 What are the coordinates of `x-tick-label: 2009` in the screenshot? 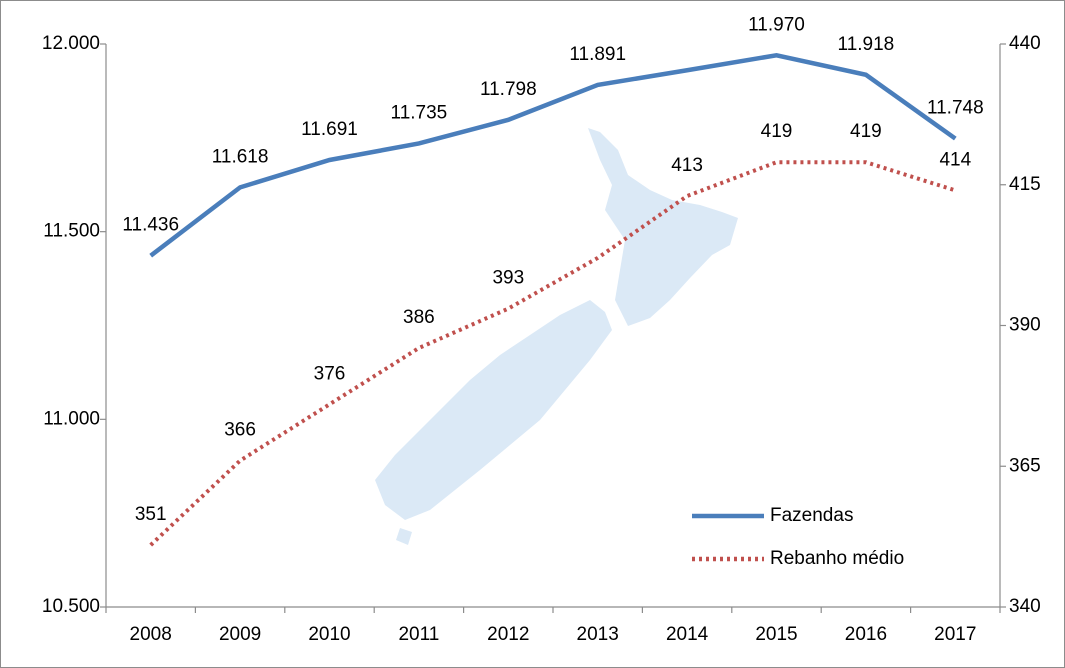 It's located at (240, 634).